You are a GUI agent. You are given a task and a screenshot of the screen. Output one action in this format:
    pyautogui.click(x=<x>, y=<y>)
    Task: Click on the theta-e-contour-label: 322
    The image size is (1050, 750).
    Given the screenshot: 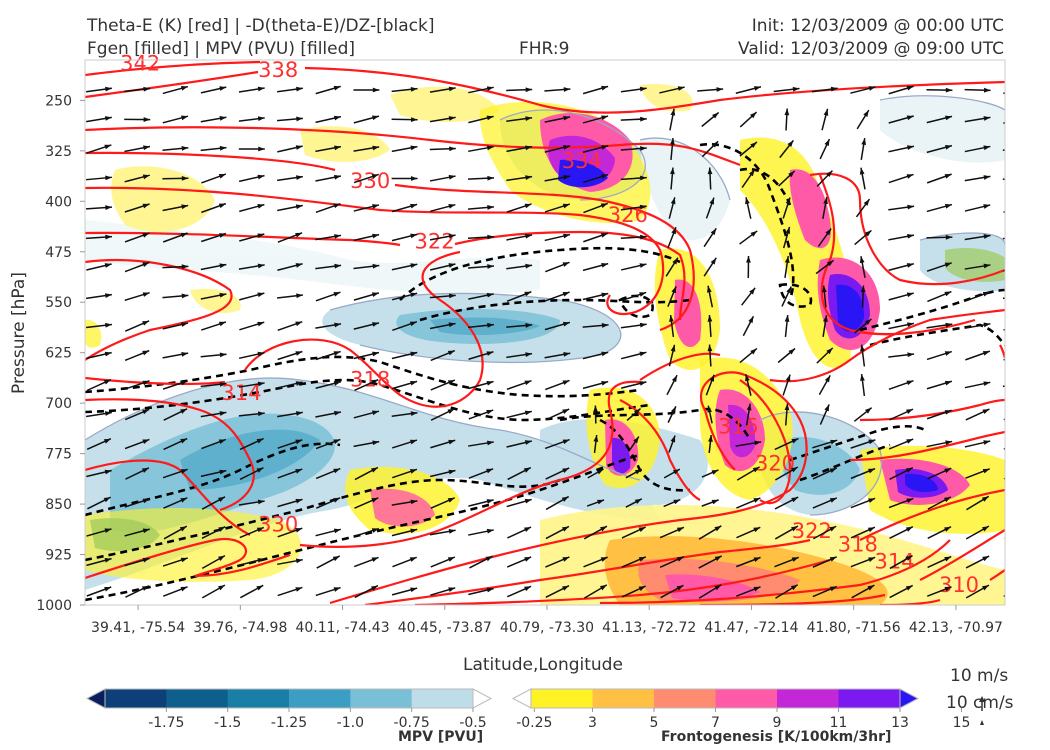 What is the action you would take?
    pyautogui.click(x=812, y=531)
    